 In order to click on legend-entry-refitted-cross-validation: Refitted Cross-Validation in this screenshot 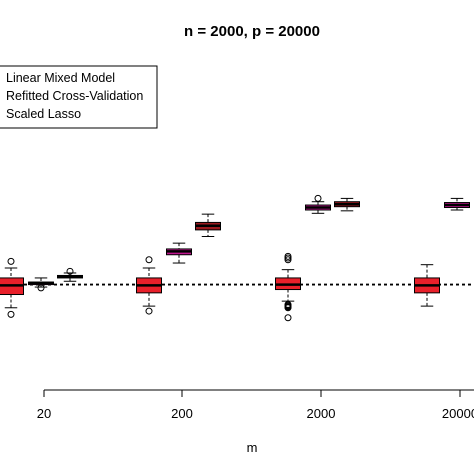, I will do `click(74, 96)`.